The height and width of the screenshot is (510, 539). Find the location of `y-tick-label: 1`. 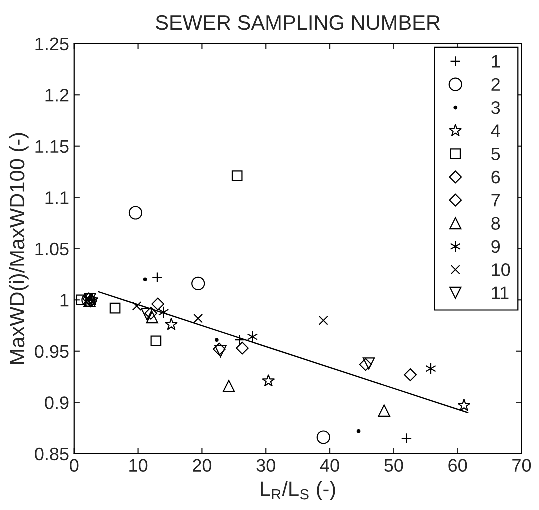

y-tick-label: 1 is located at coordinates (64, 300).